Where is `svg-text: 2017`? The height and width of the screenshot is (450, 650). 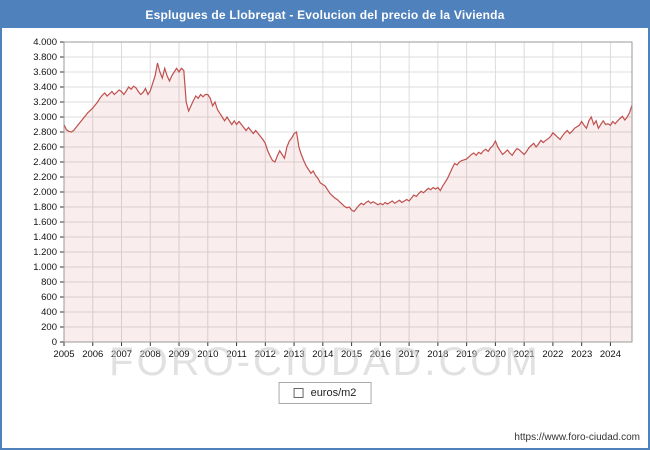 svg-text: 2017 is located at coordinates (409, 354).